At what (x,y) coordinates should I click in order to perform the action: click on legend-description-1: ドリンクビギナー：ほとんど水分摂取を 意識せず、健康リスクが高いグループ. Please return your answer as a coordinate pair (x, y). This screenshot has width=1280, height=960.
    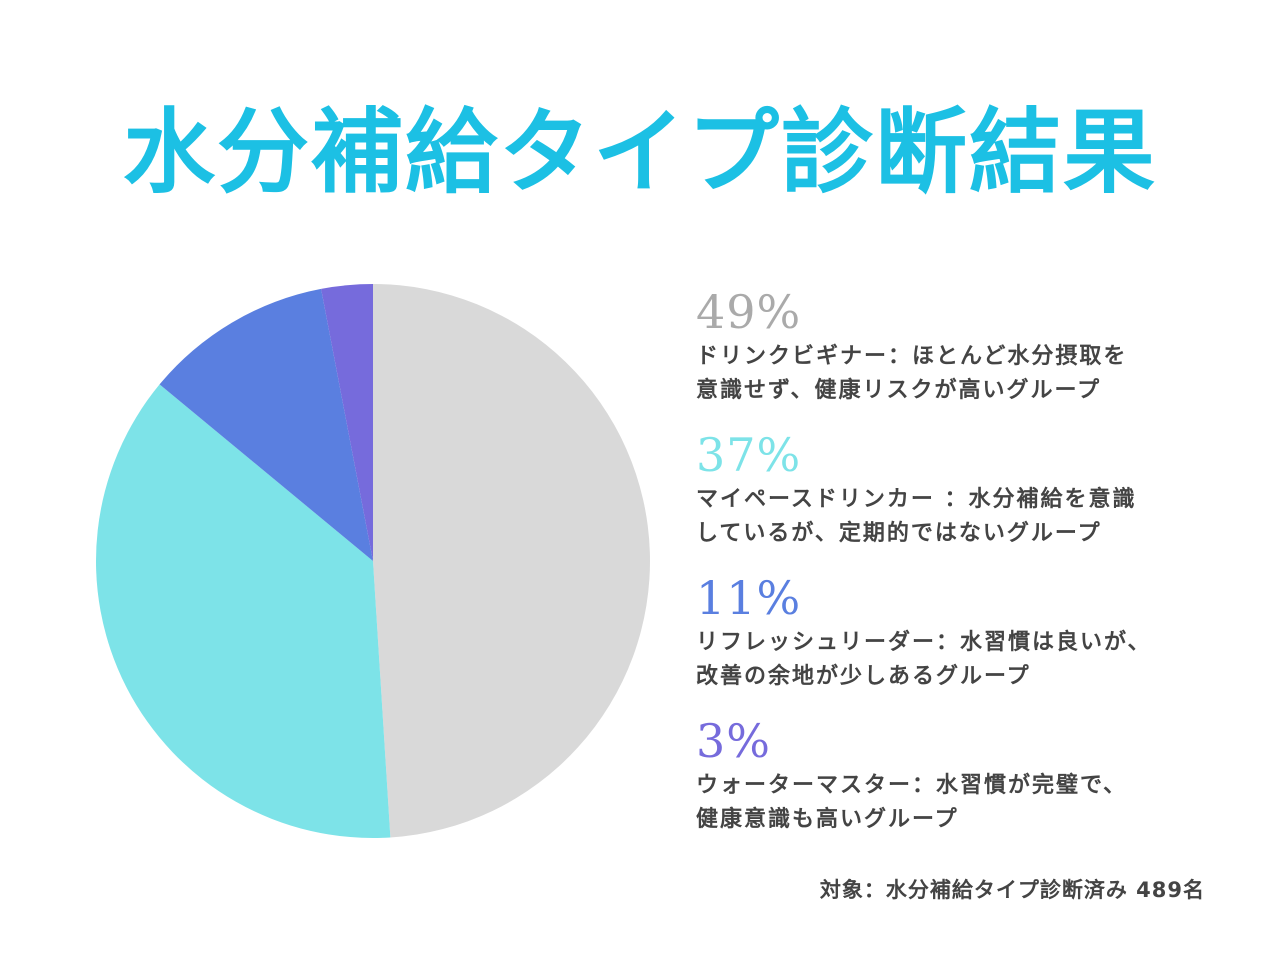
    Looking at the image, I should click on (976, 374).